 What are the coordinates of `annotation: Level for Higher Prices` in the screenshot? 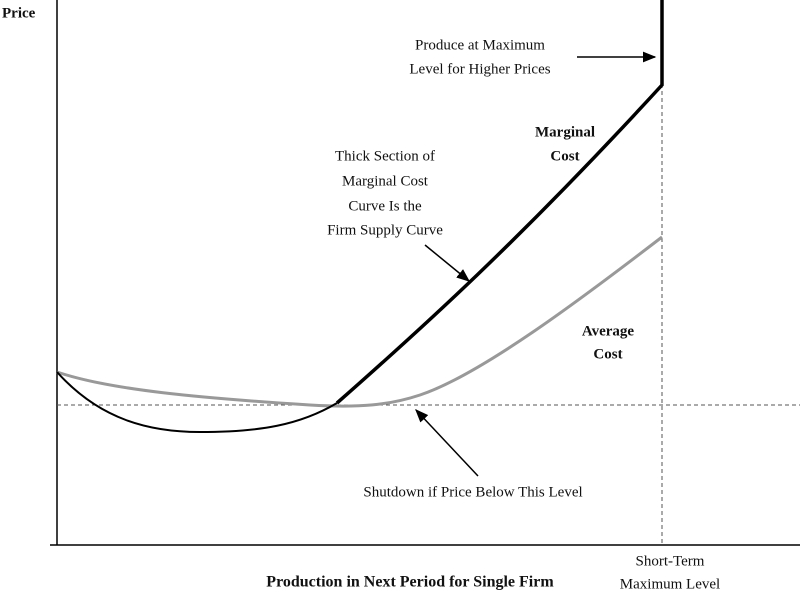 It's located at (479, 69).